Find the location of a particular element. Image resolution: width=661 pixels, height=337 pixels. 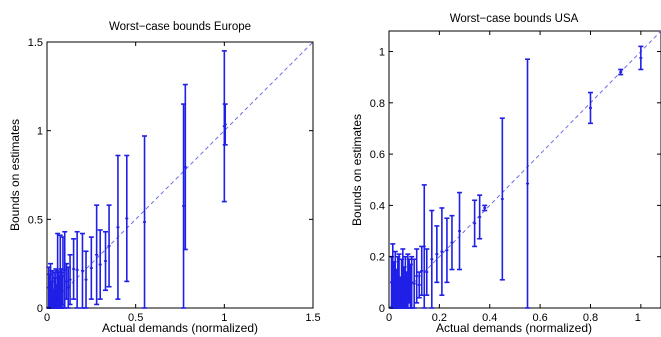

x-tick-label: 0.2 is located at coordinates (439, 318).